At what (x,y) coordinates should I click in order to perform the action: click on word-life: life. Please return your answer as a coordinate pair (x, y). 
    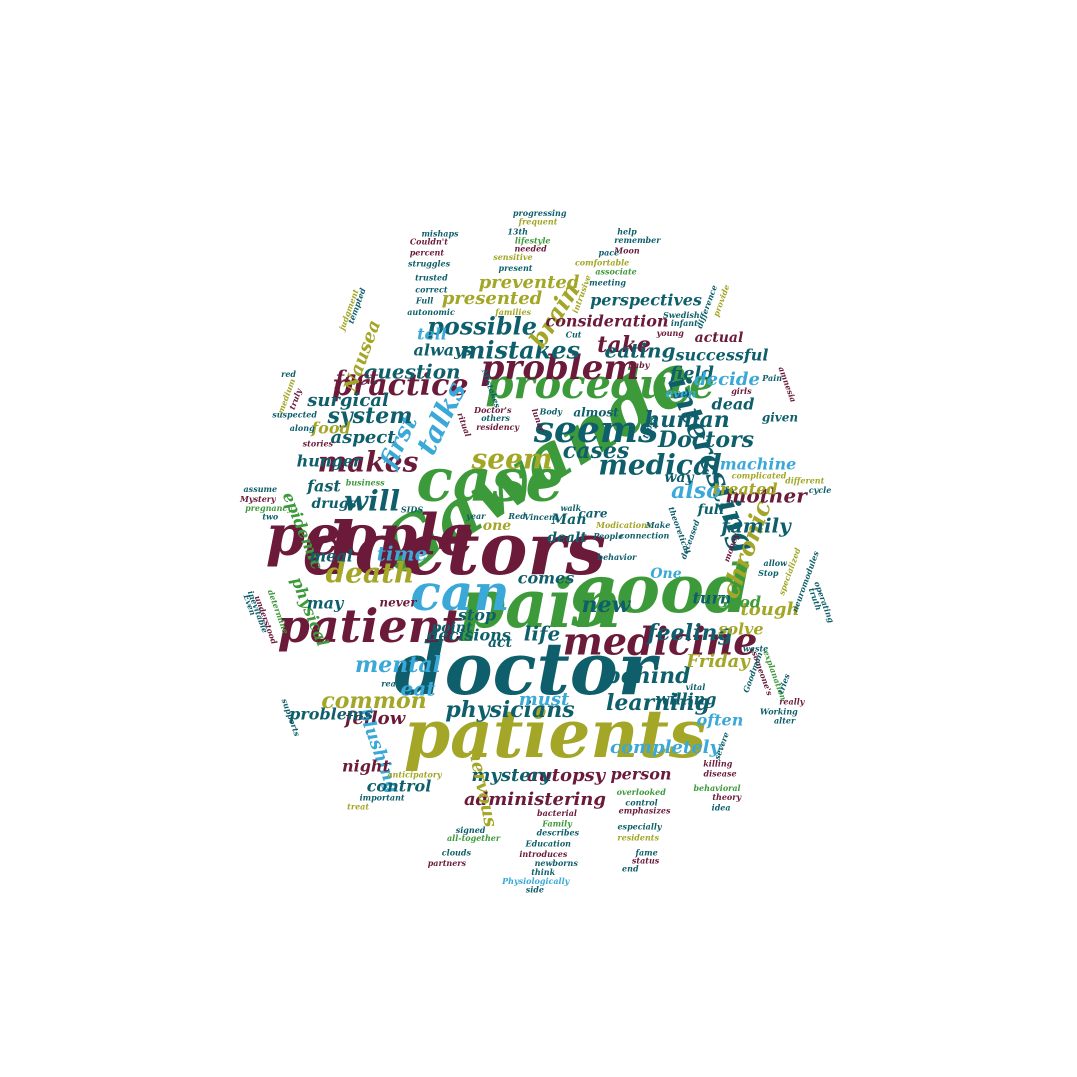
    Looking at the image, I should click on (542, 634).